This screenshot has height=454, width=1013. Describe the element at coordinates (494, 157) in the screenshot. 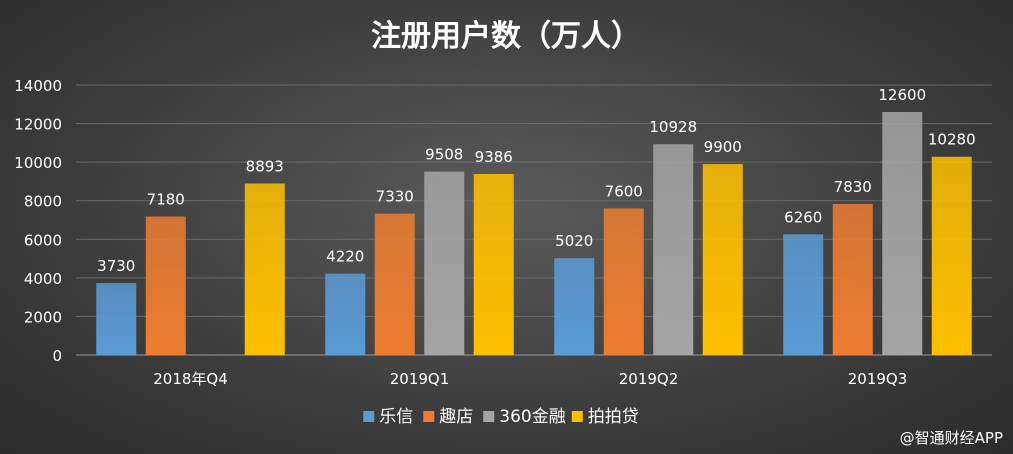

I see `data-label: 9386` at that location.